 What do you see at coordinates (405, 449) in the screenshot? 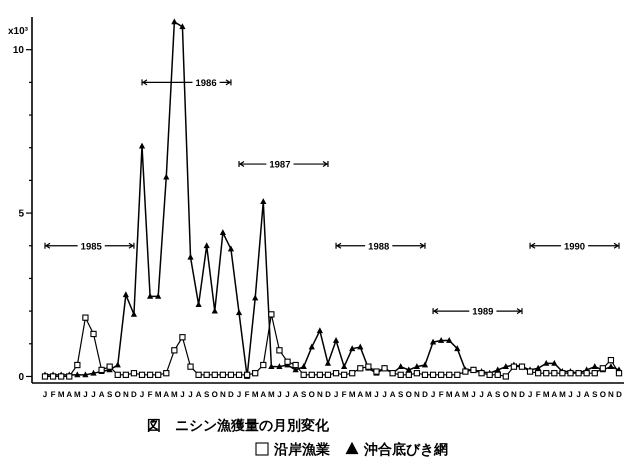
I see `legend-label: 沖合底びき網` at bounding box center [405, 449].